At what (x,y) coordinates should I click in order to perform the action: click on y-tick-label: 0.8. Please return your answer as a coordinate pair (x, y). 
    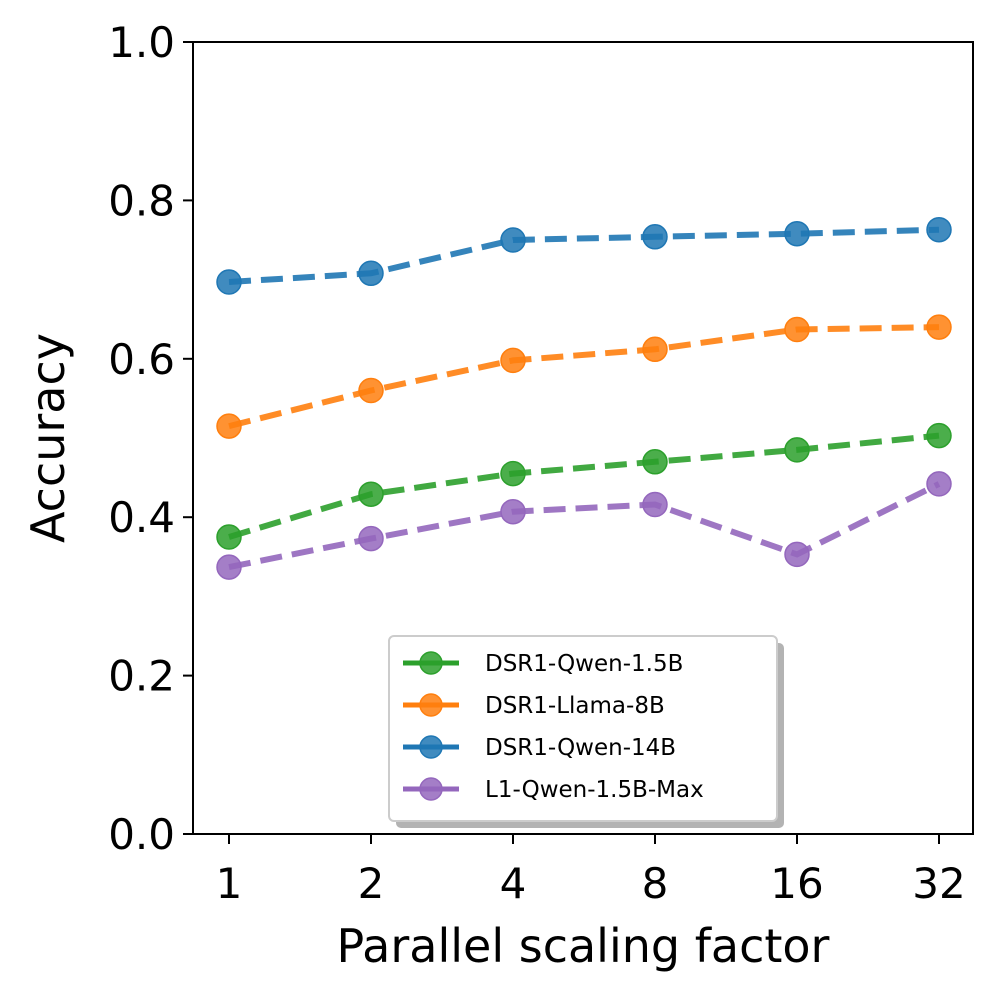
    Looking at the image, I should click on (141, 200).